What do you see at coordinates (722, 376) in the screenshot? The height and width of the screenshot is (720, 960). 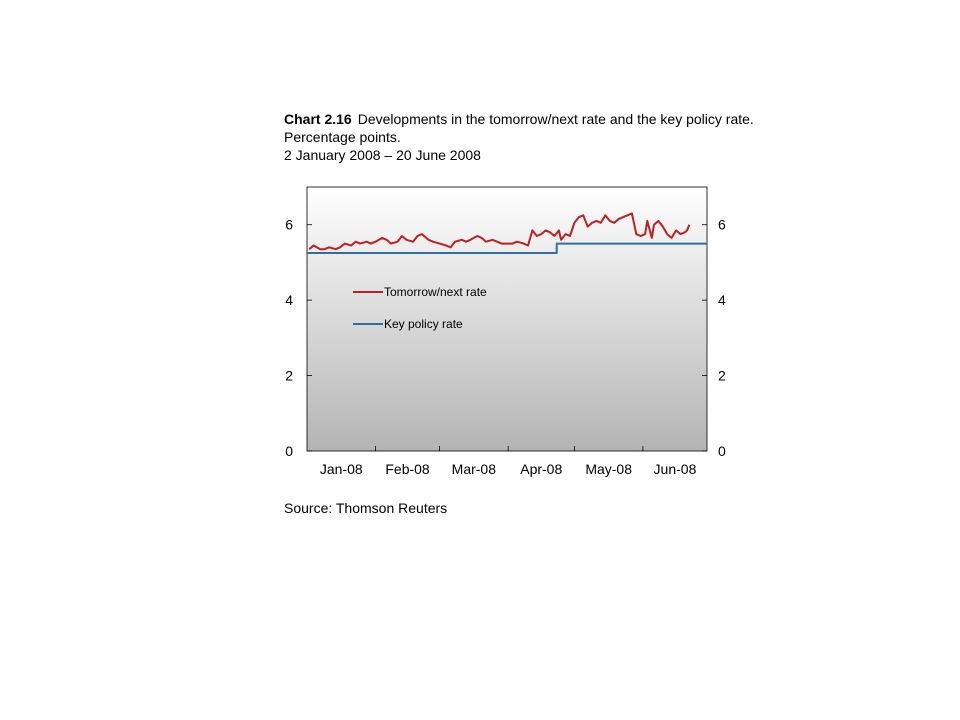 I see `y-tick-label-right: 2` at bounding box center [722, 376].